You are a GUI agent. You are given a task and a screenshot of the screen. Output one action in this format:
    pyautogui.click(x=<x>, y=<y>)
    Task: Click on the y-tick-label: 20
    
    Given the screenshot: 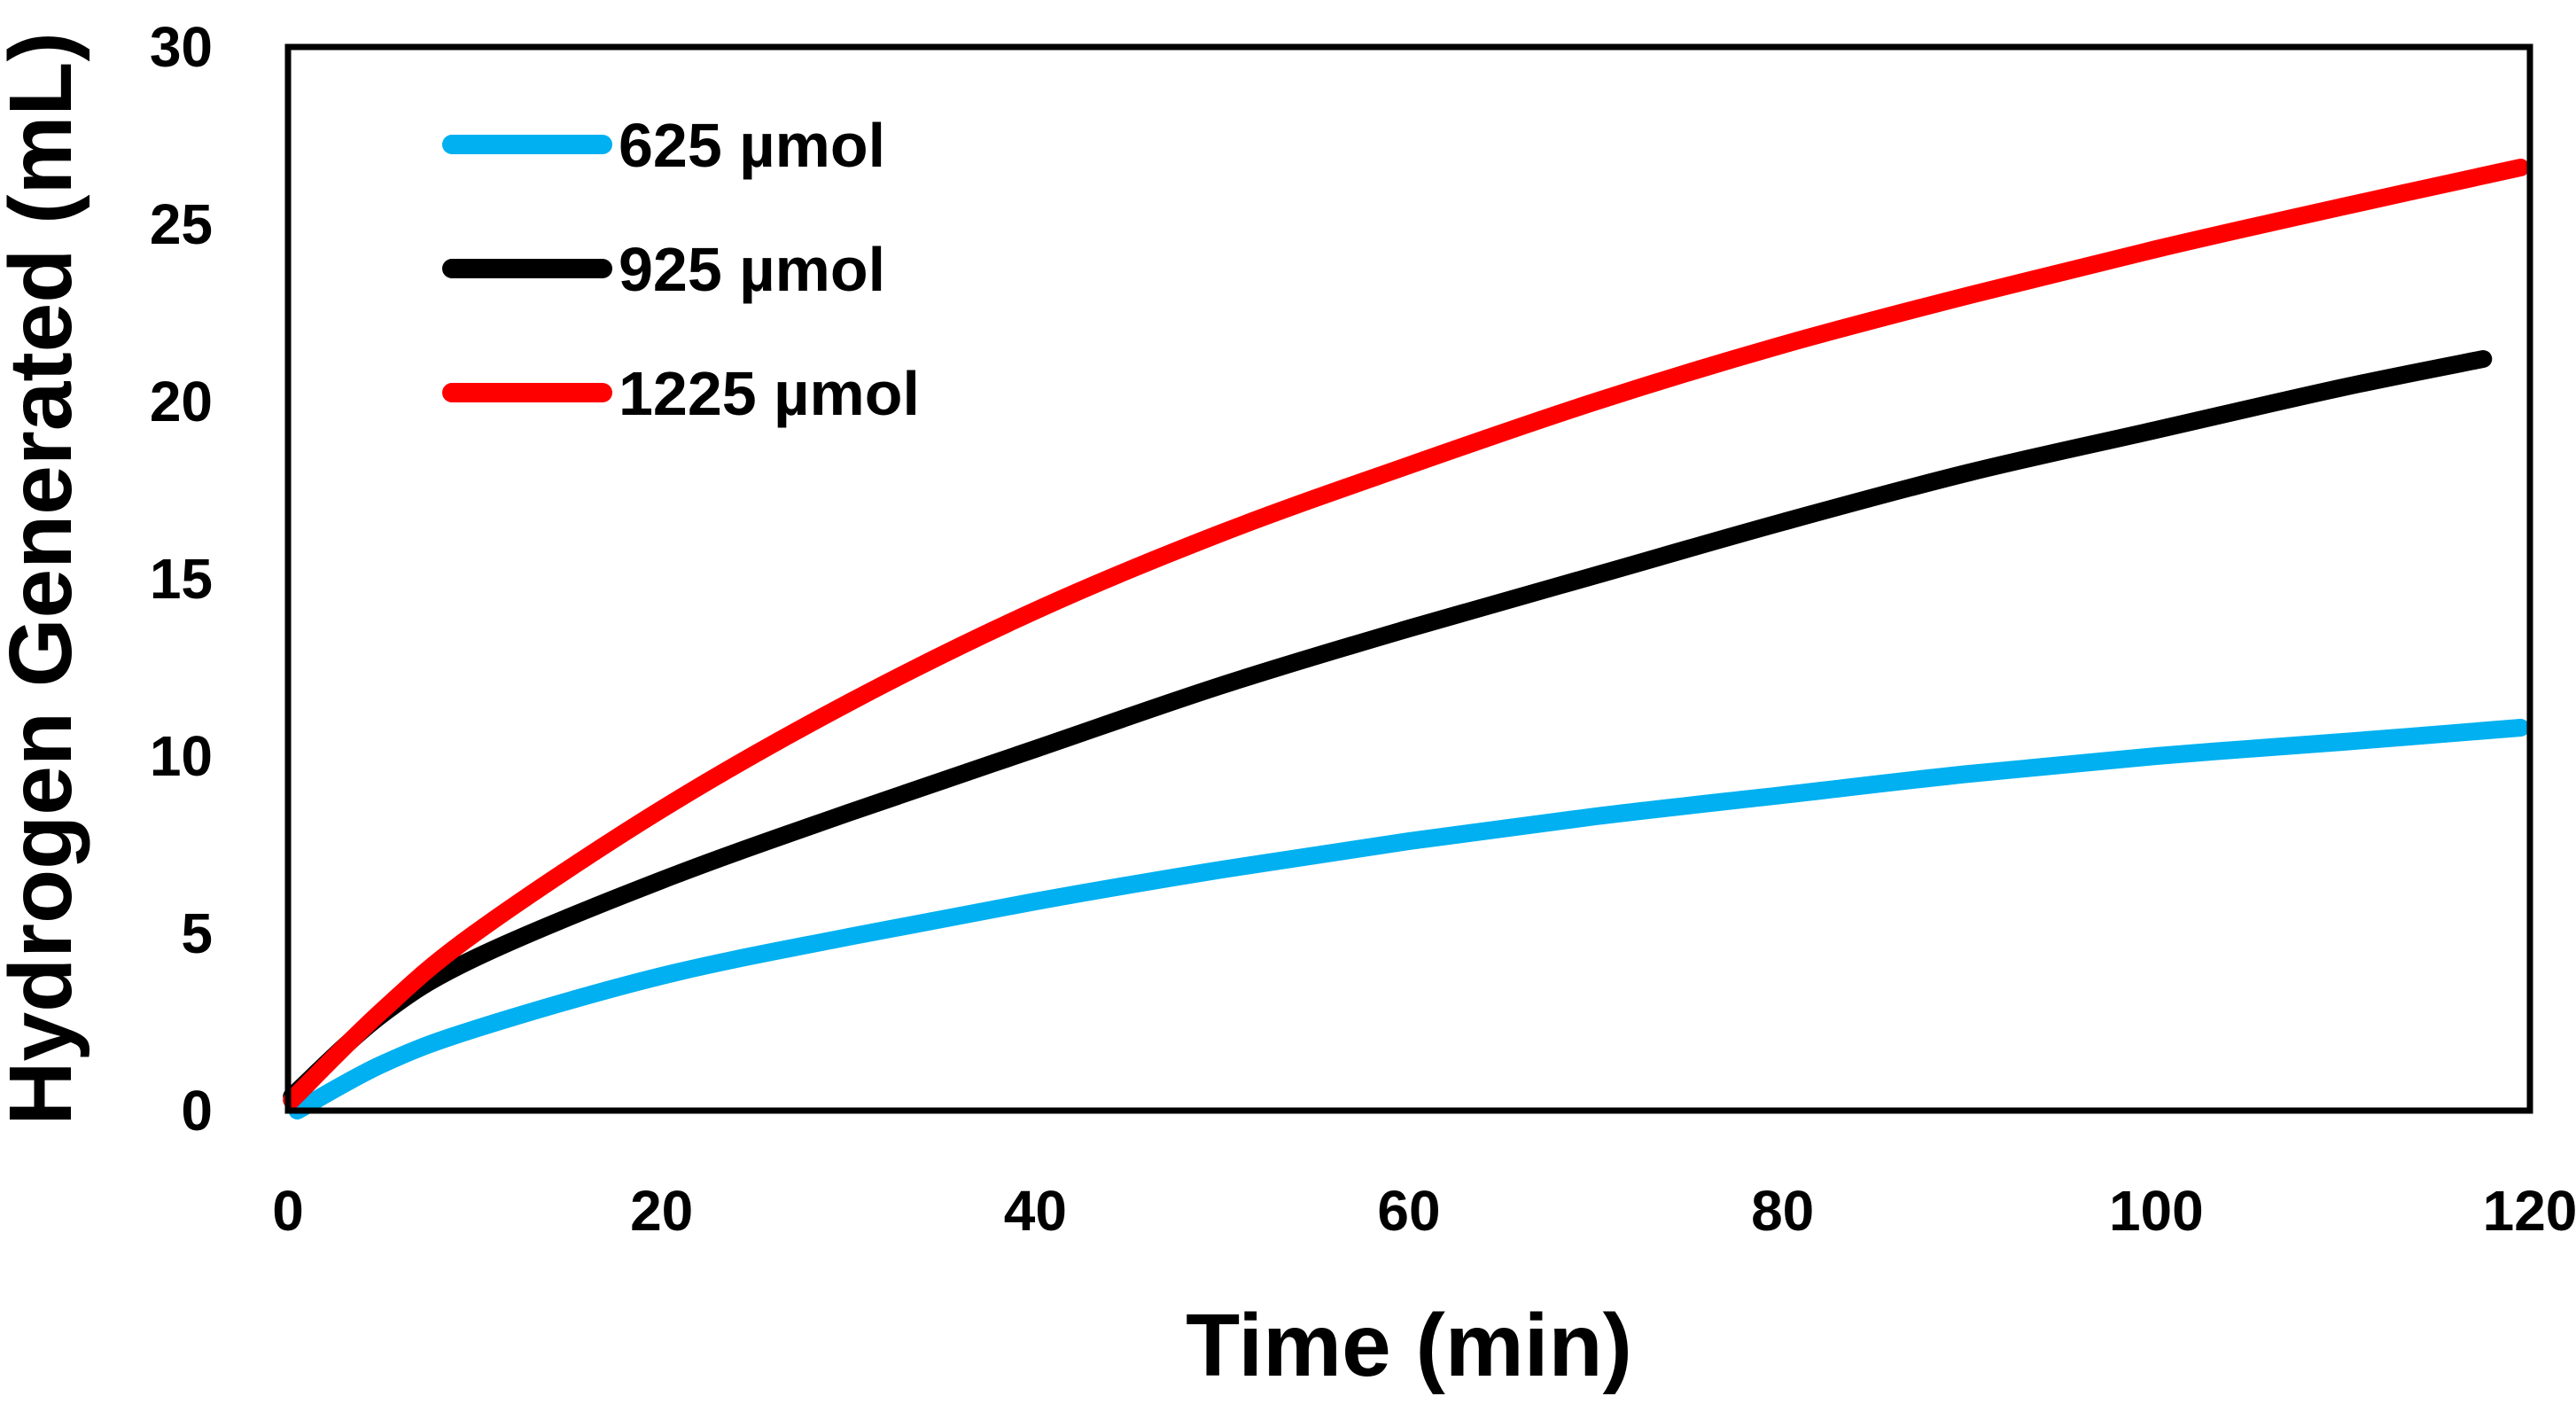 What is the action you would take?
    pyautogui.click(x=182, y=401)
    